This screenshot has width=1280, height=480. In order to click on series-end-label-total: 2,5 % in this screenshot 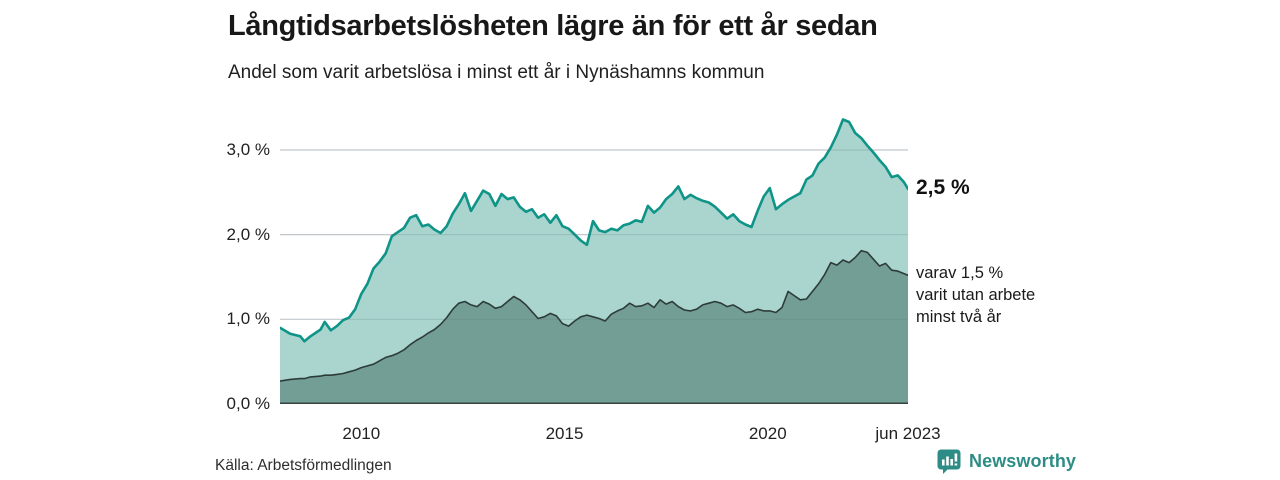, I will do `click(943, 187)`.